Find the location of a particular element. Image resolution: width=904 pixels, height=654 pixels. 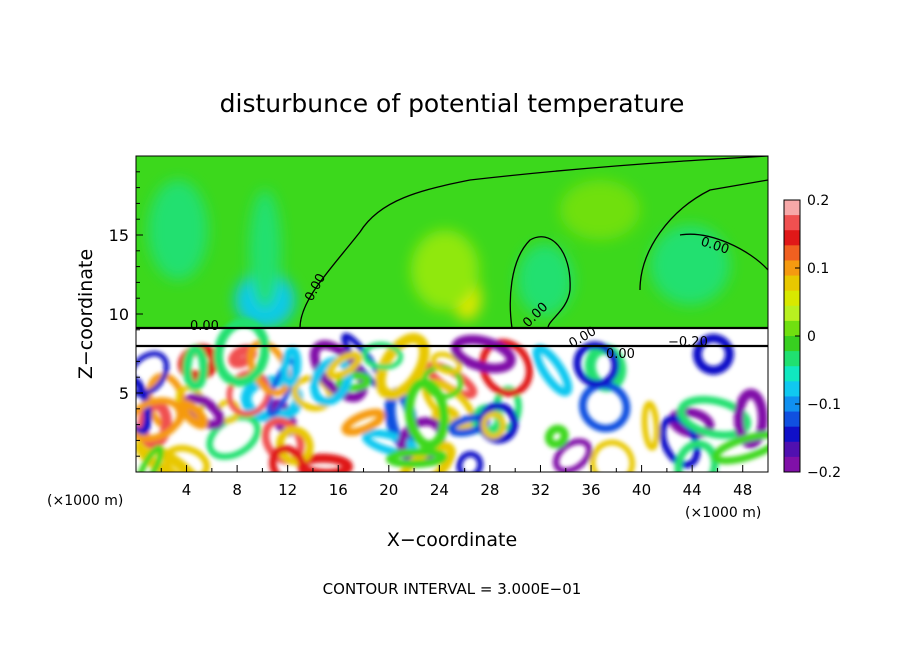

chart-title: disturbunce of potential temperature is located at coordinates (452, 103).